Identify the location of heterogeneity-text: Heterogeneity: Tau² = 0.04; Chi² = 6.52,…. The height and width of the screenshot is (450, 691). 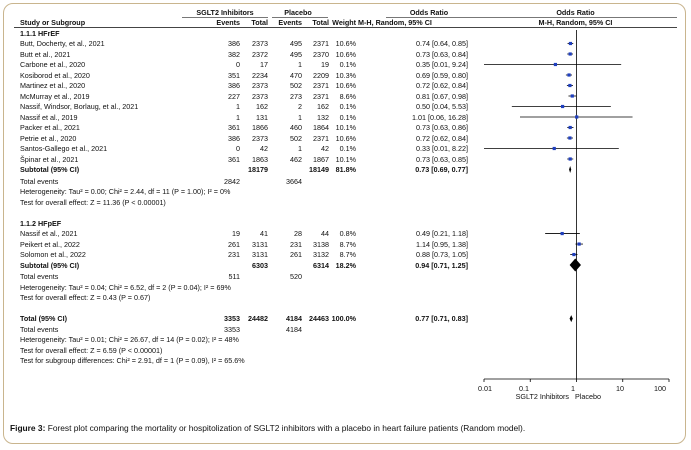
(125, 287).